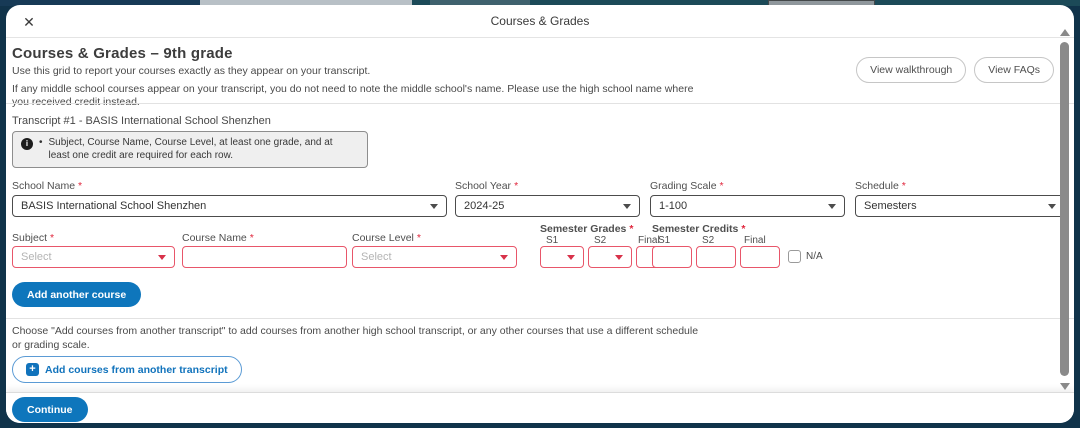 The width and height of the screenshot is (1080, 428). I want to click on add-another-course-button: Add another course, so click(77, 294).